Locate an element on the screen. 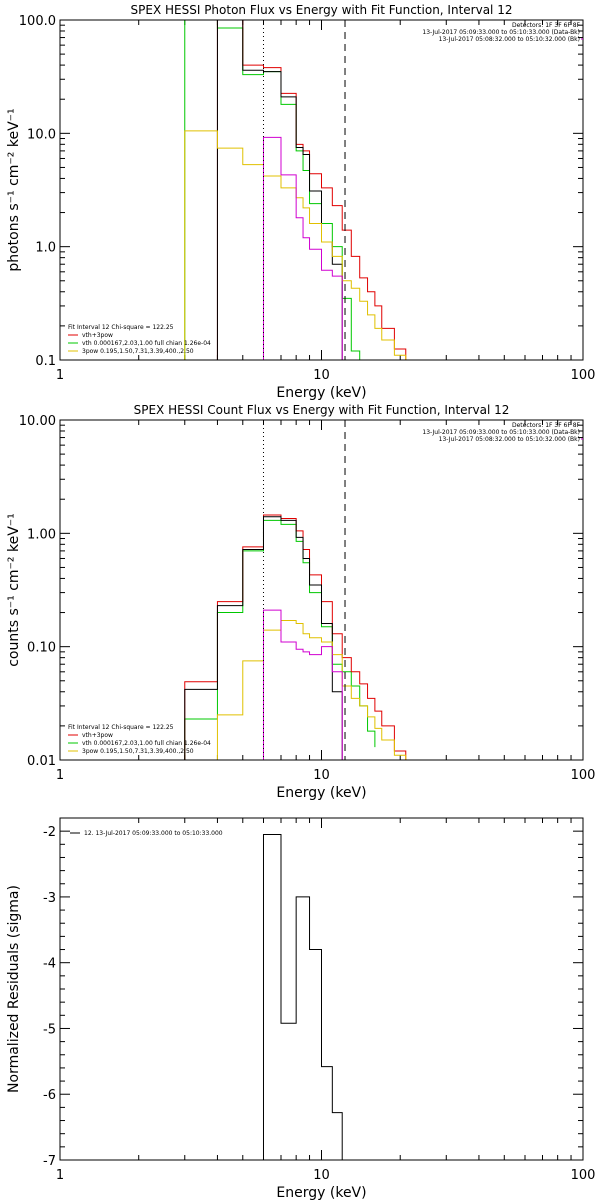  y-tick-label: -7 is located at coordinates (49, 1161).